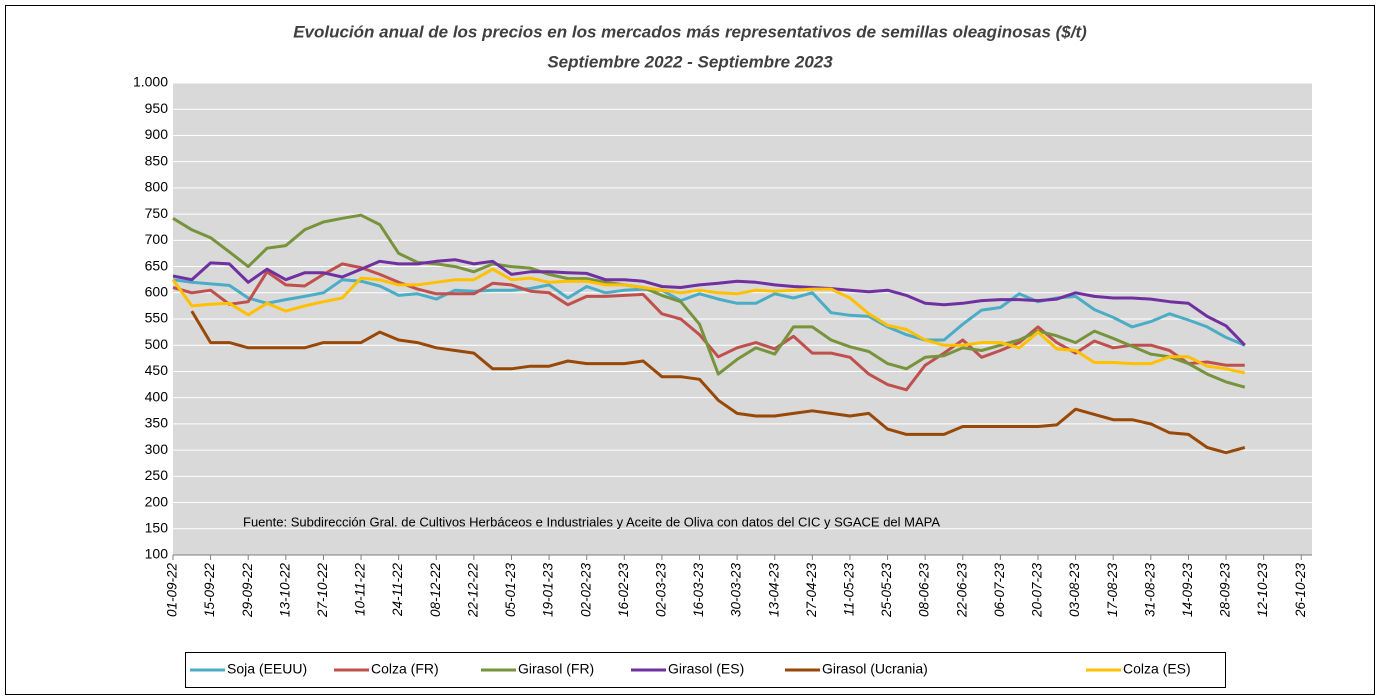  What do you see at coordinates (209, 590) in the screenshot?
I see `x-tick-label: 15-09-22` at bounding box center [209, 590].